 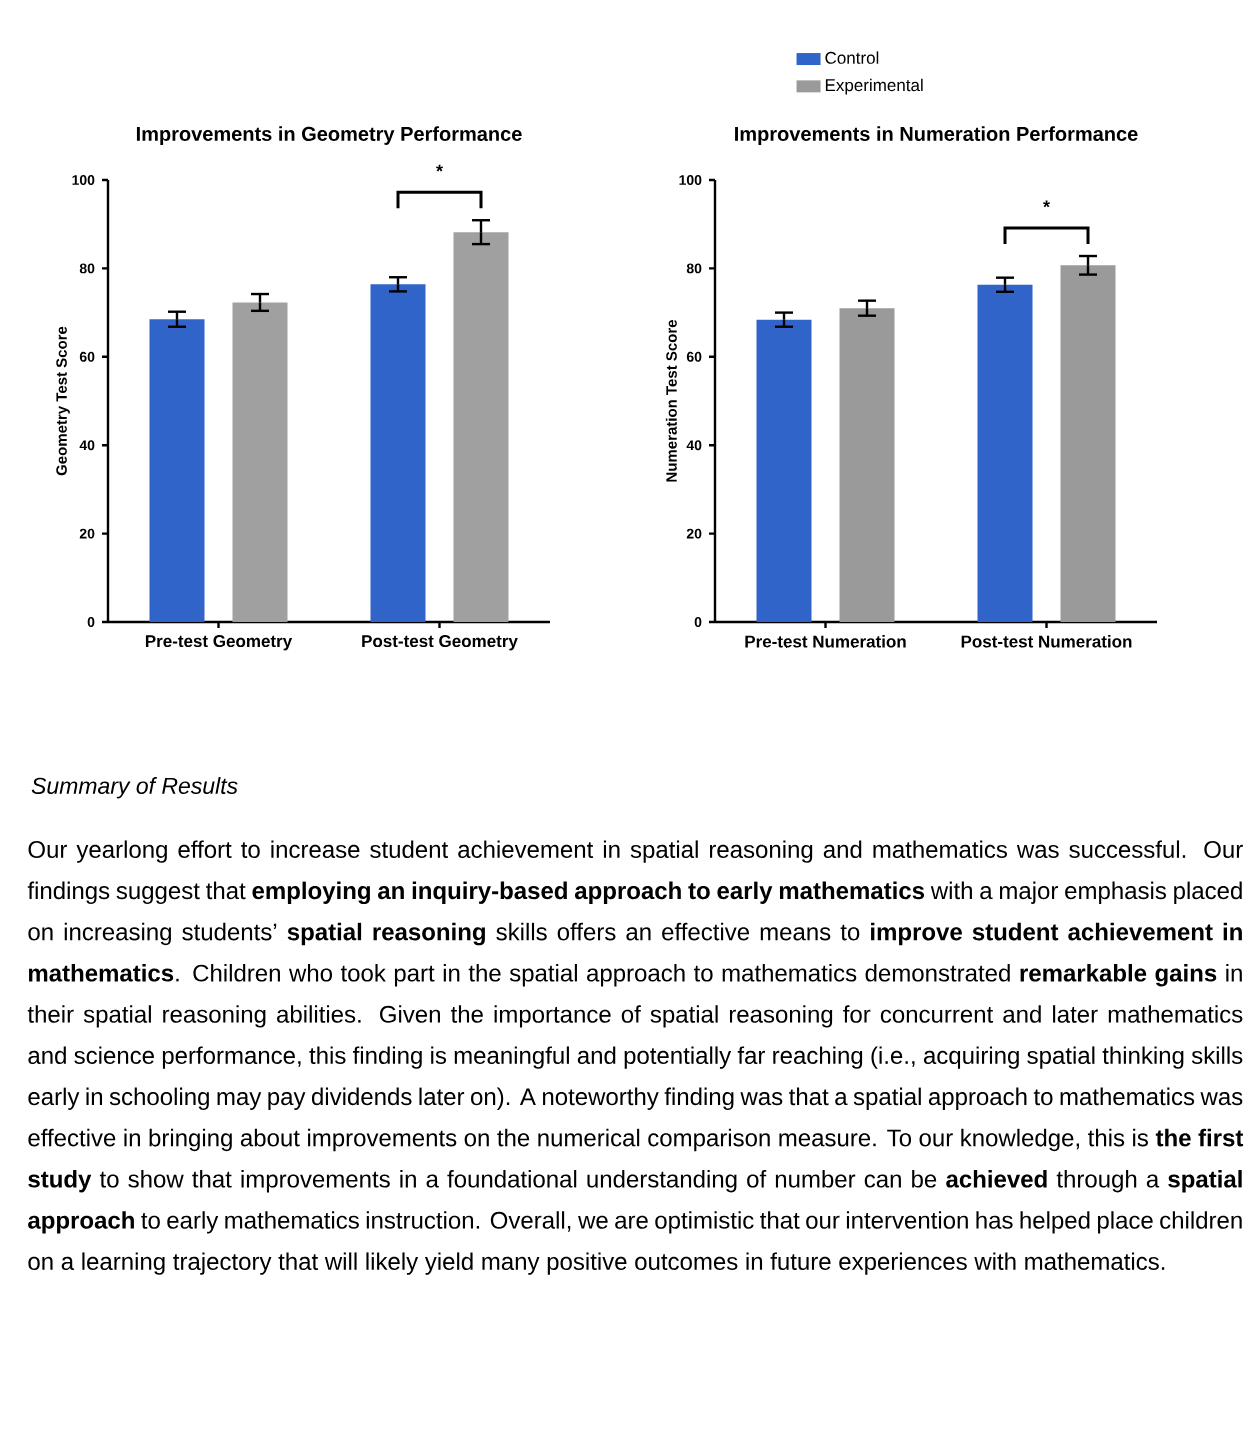 I want to click on legend-label: Control, so click(x=852, y=57).